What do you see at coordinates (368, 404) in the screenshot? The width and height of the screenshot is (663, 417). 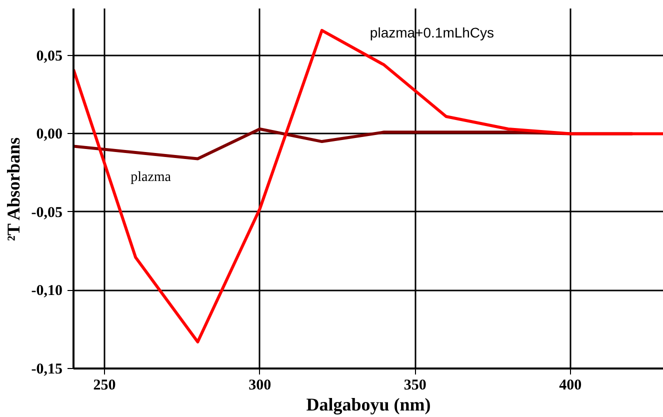 I see `x-axis-title: Dalgaboyu (nm)` at bounding box center [368, 404].